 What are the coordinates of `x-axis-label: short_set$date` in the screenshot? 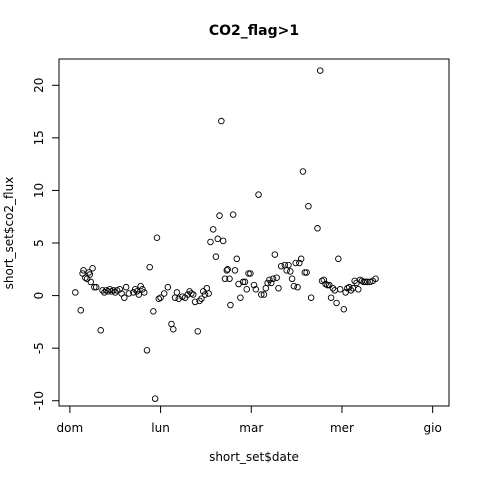 It's located at (254, 457).